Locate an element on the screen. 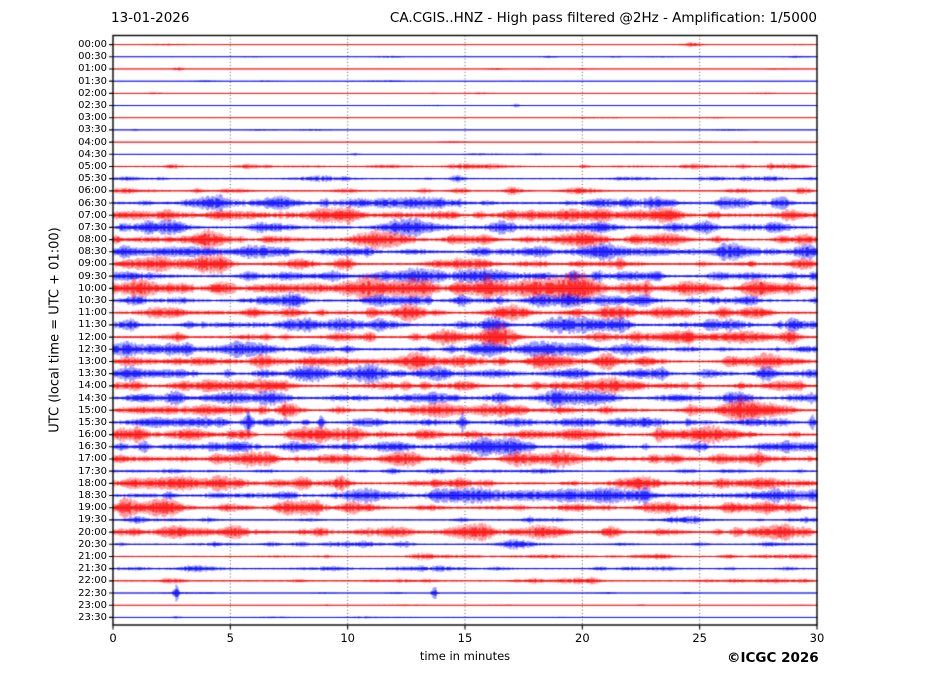  y-tick-label: 06:30 is located at coordinates (92, 203).